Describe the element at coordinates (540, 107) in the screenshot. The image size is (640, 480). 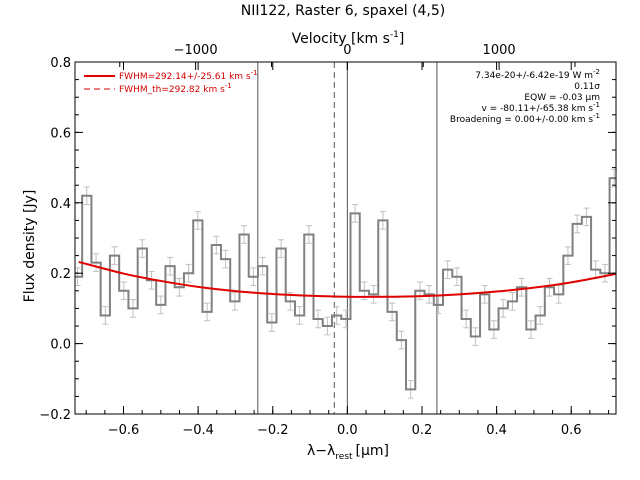
I see `annotation-3: v = -80.11+/-65.38 km s-1` at that location.